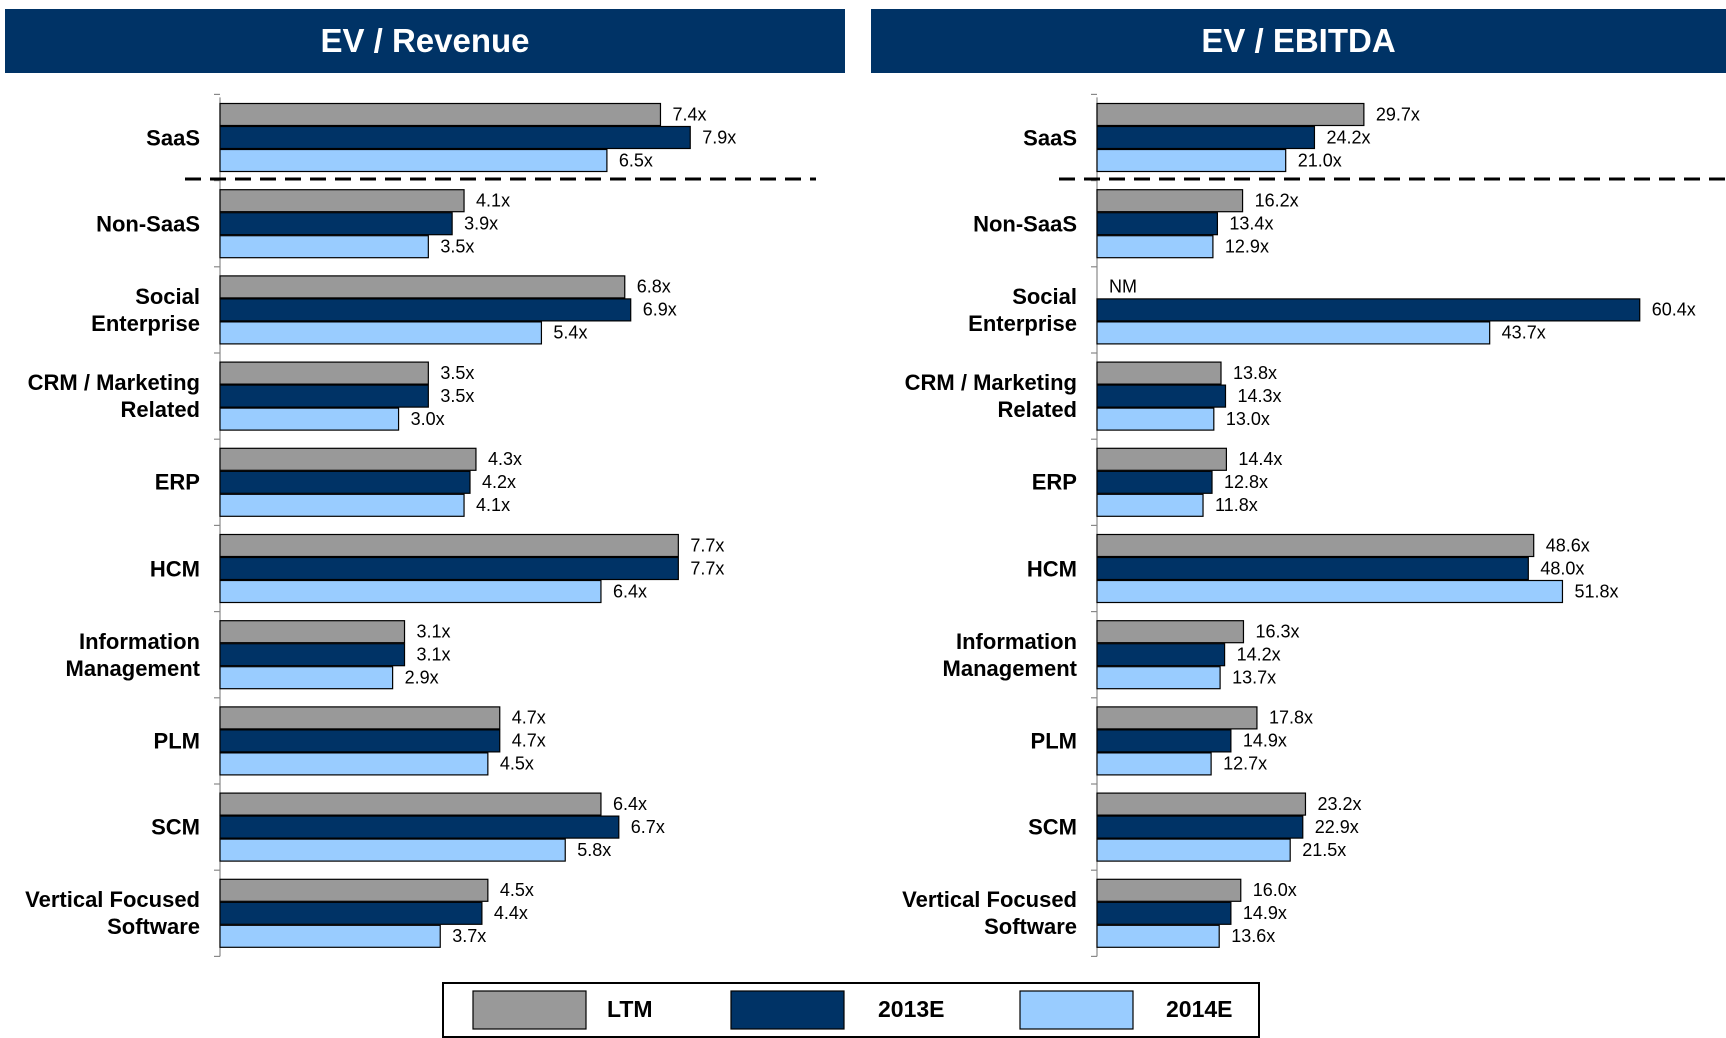  What do you see at coordinates (1025, 224) in the screenshot?
I see `category-label: Non-SaaS` at bounding box center [1025, 224].